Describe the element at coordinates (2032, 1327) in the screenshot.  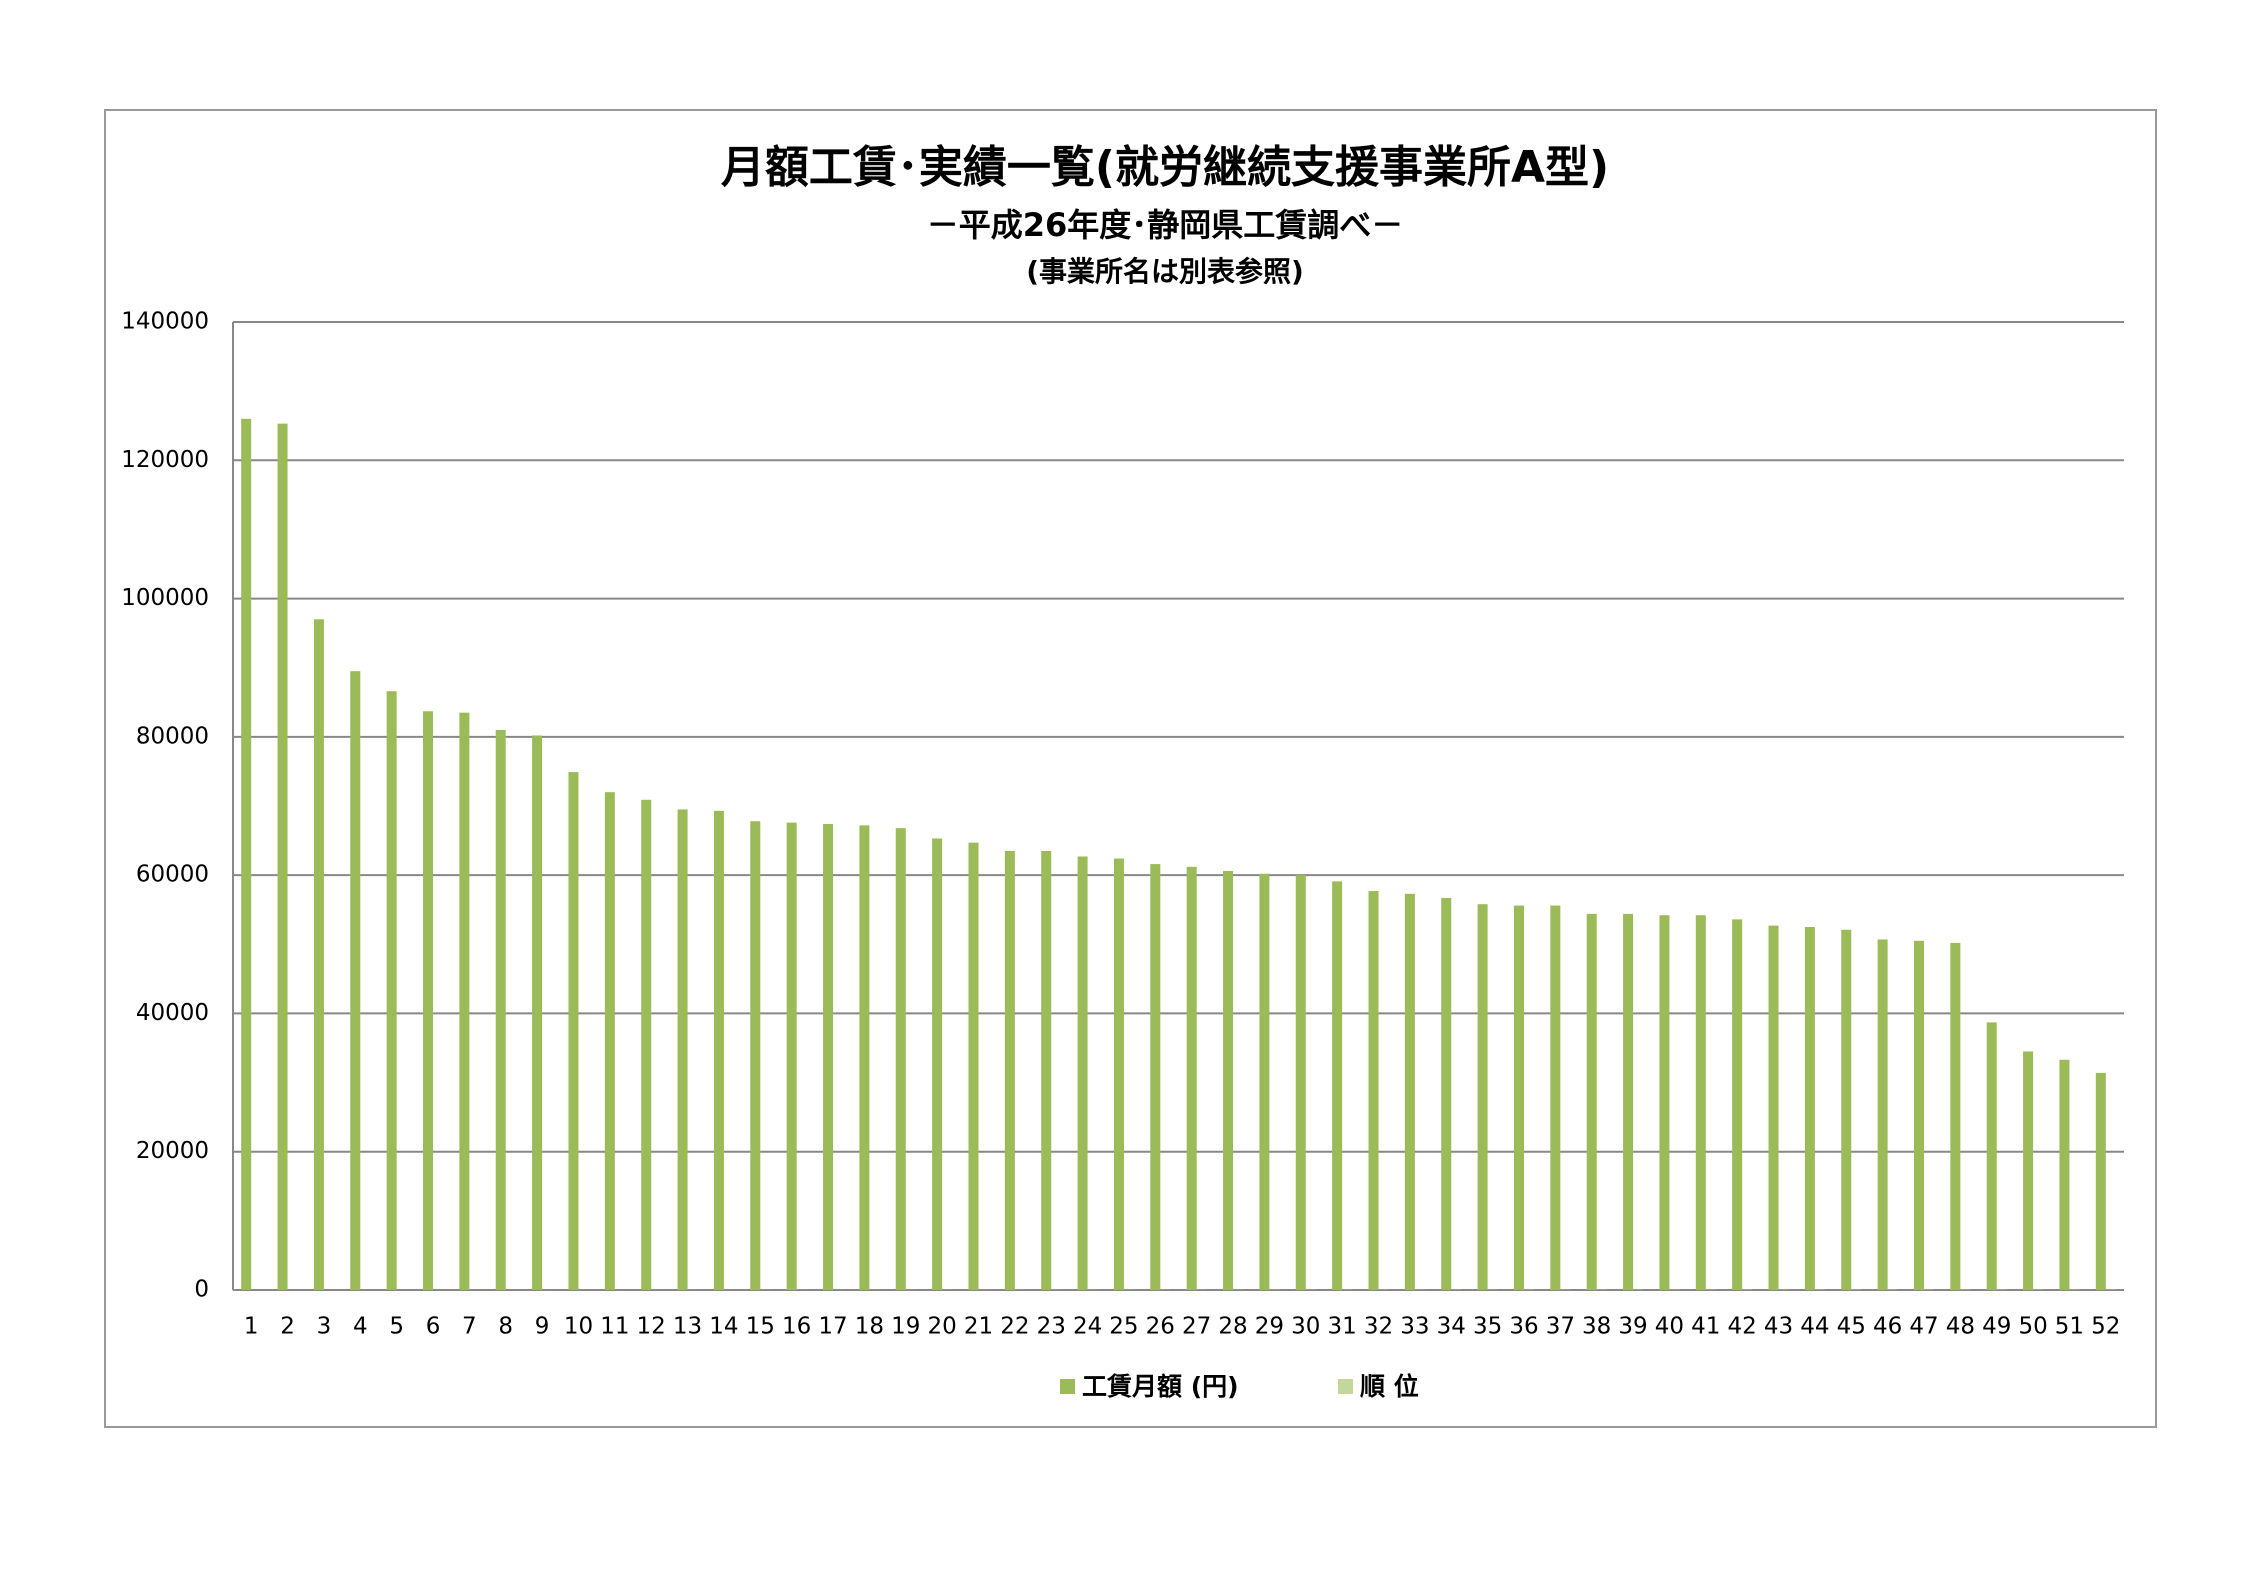
I see `x-tick-label: 50` at that location.